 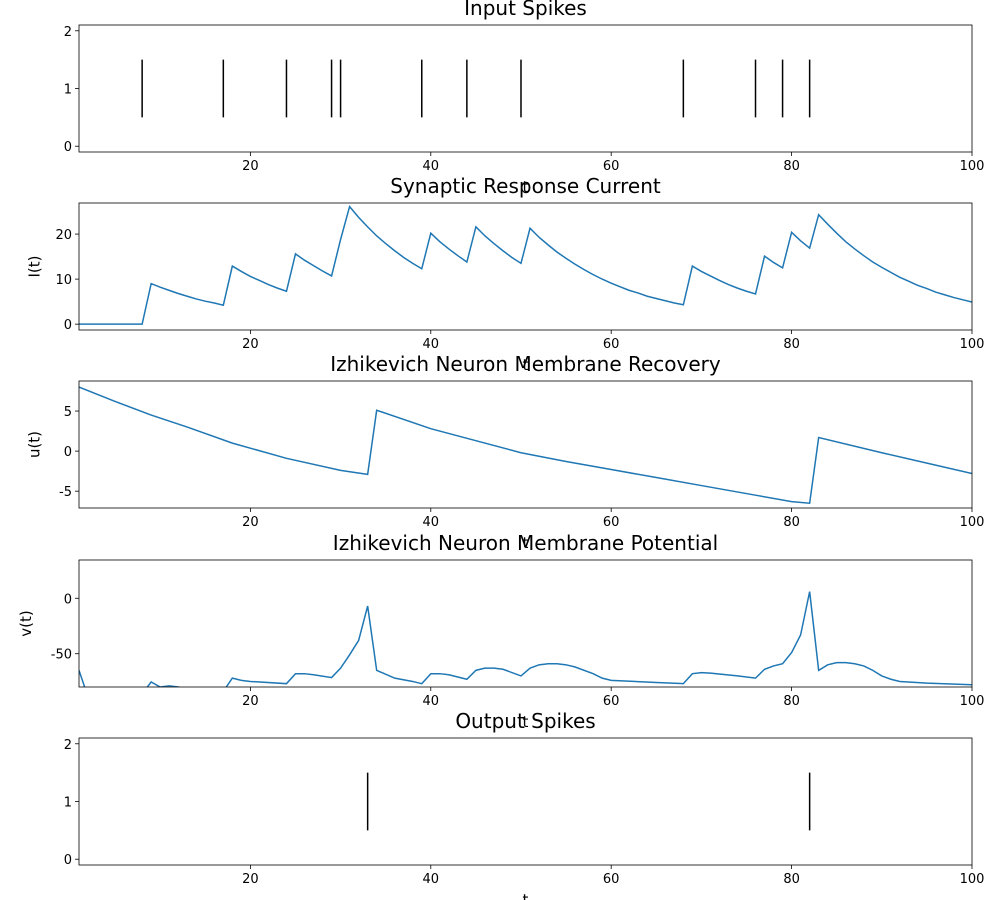 What do you see at coordinates (26, 623) in the screenshot?
I see `y-axis-label: v(t)` at bounding box center [26, 623].